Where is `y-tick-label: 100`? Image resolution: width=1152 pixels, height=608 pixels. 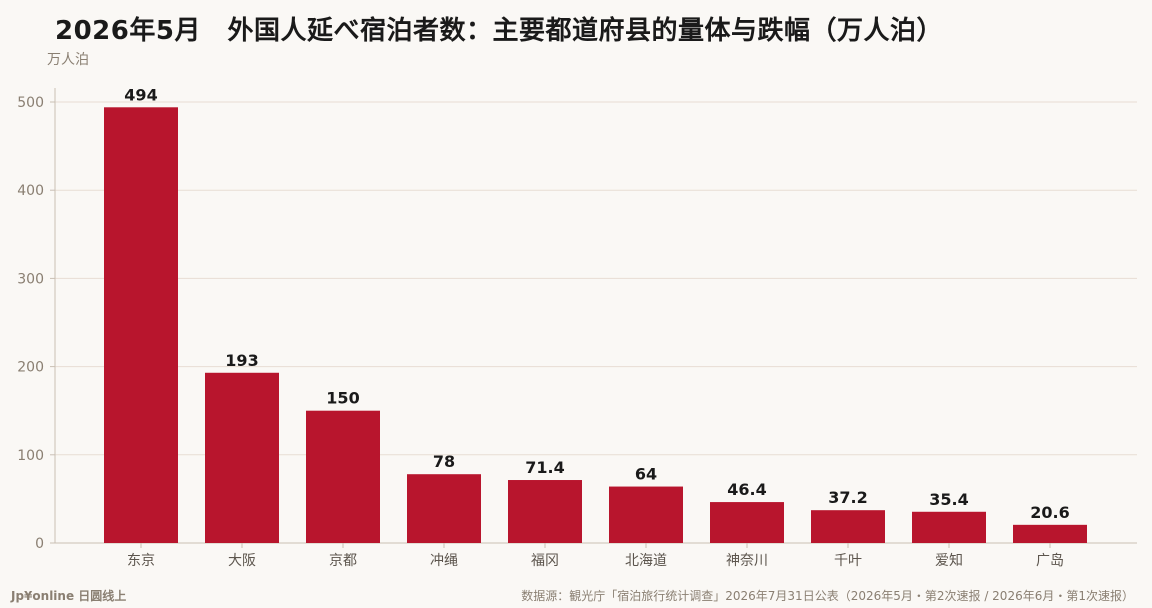
y-tick-label: 100 is located at coordinates (30, 456).